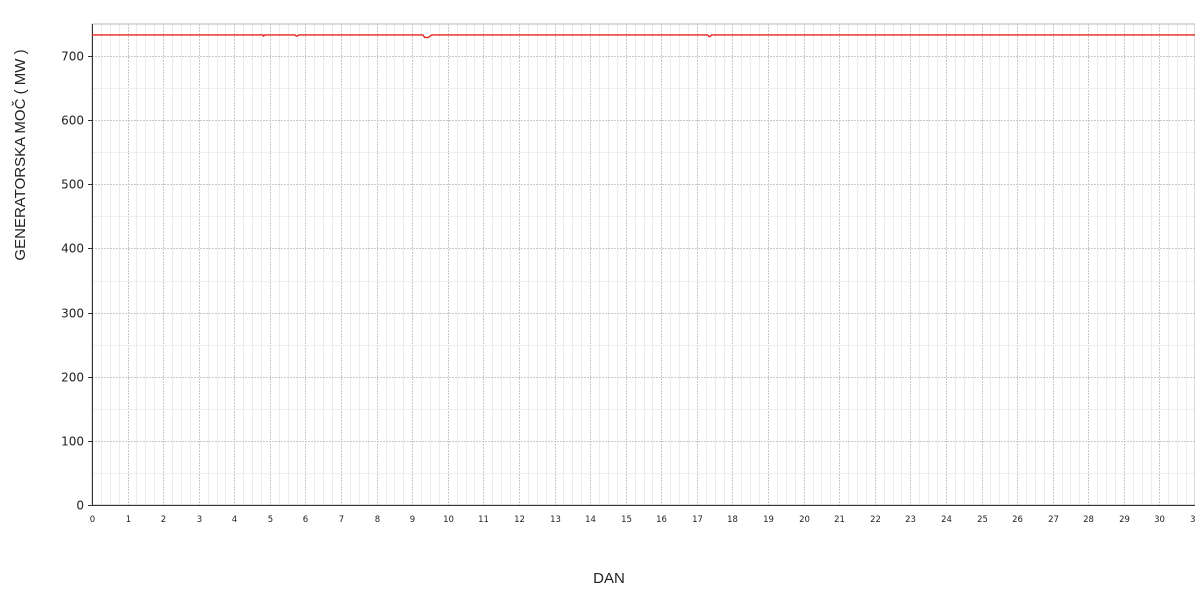  What do you see at coordinates (234, 520) in the screenshot?
I see `x-tick-label: 4` at bounding box center [234, 520].